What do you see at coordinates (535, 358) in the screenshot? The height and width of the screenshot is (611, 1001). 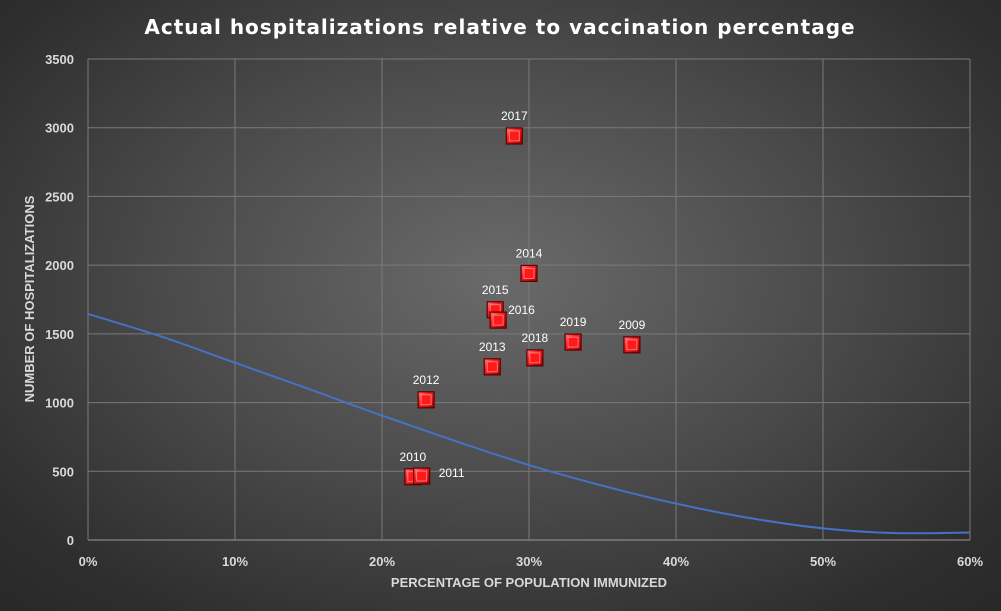 I see `data-point-inner-2018` at bounding box center [535, 358].